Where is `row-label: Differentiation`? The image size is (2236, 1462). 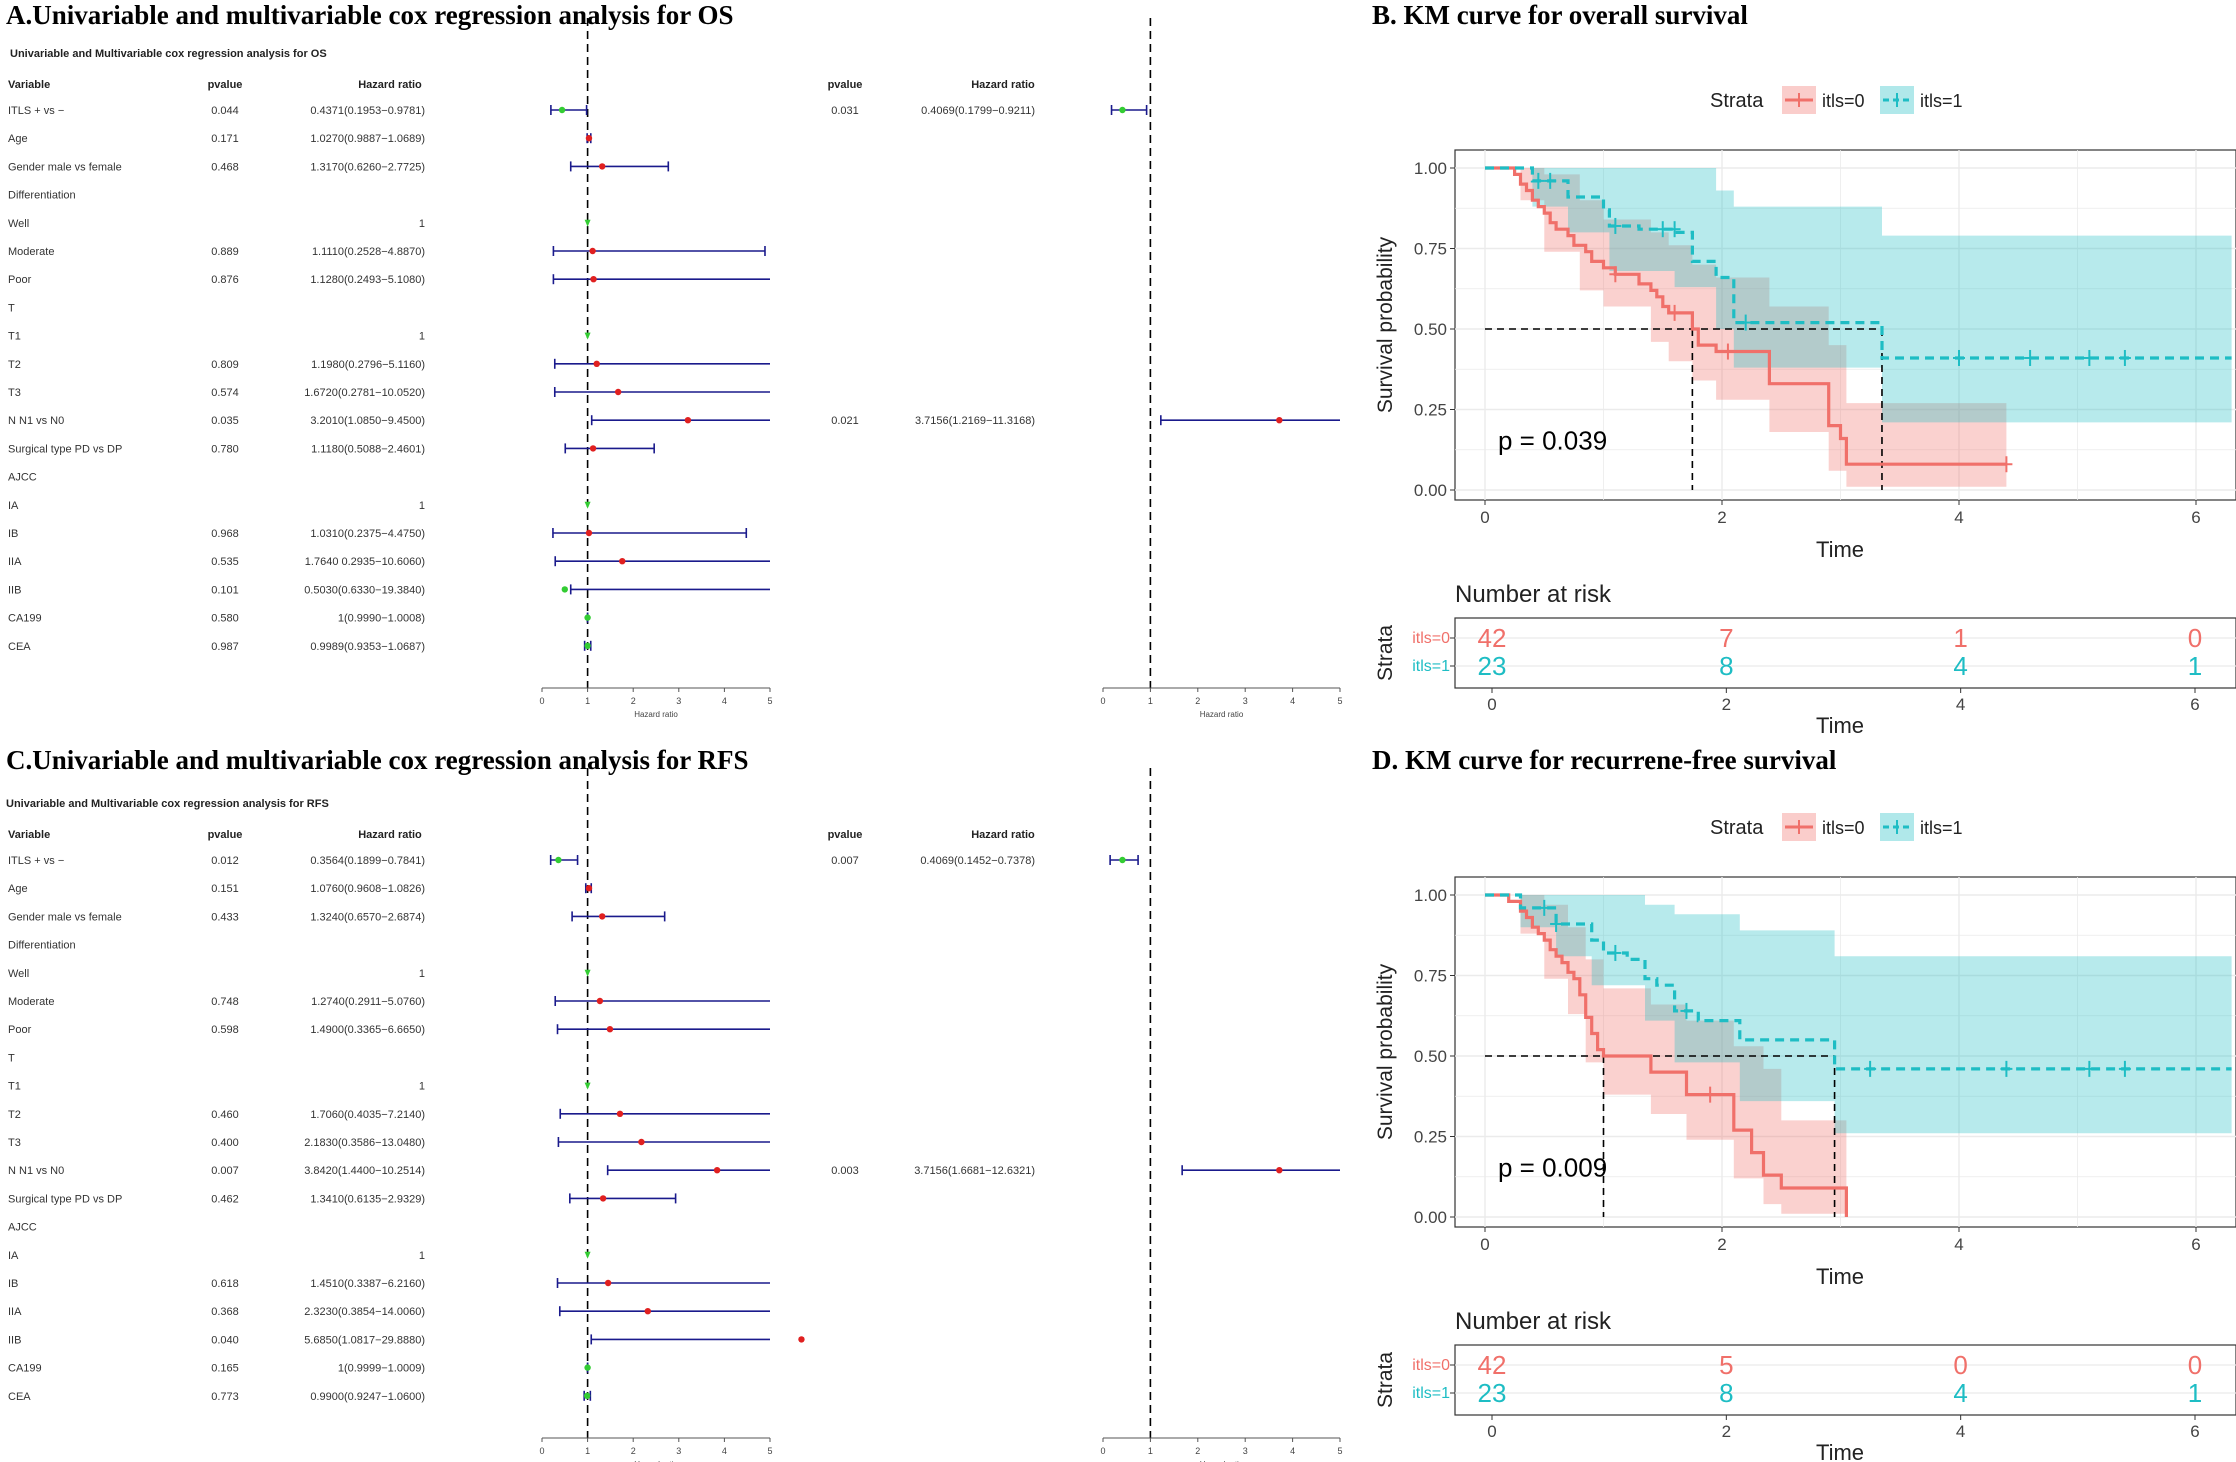
row-label: Differentiation is located at coordinates (42, 196).